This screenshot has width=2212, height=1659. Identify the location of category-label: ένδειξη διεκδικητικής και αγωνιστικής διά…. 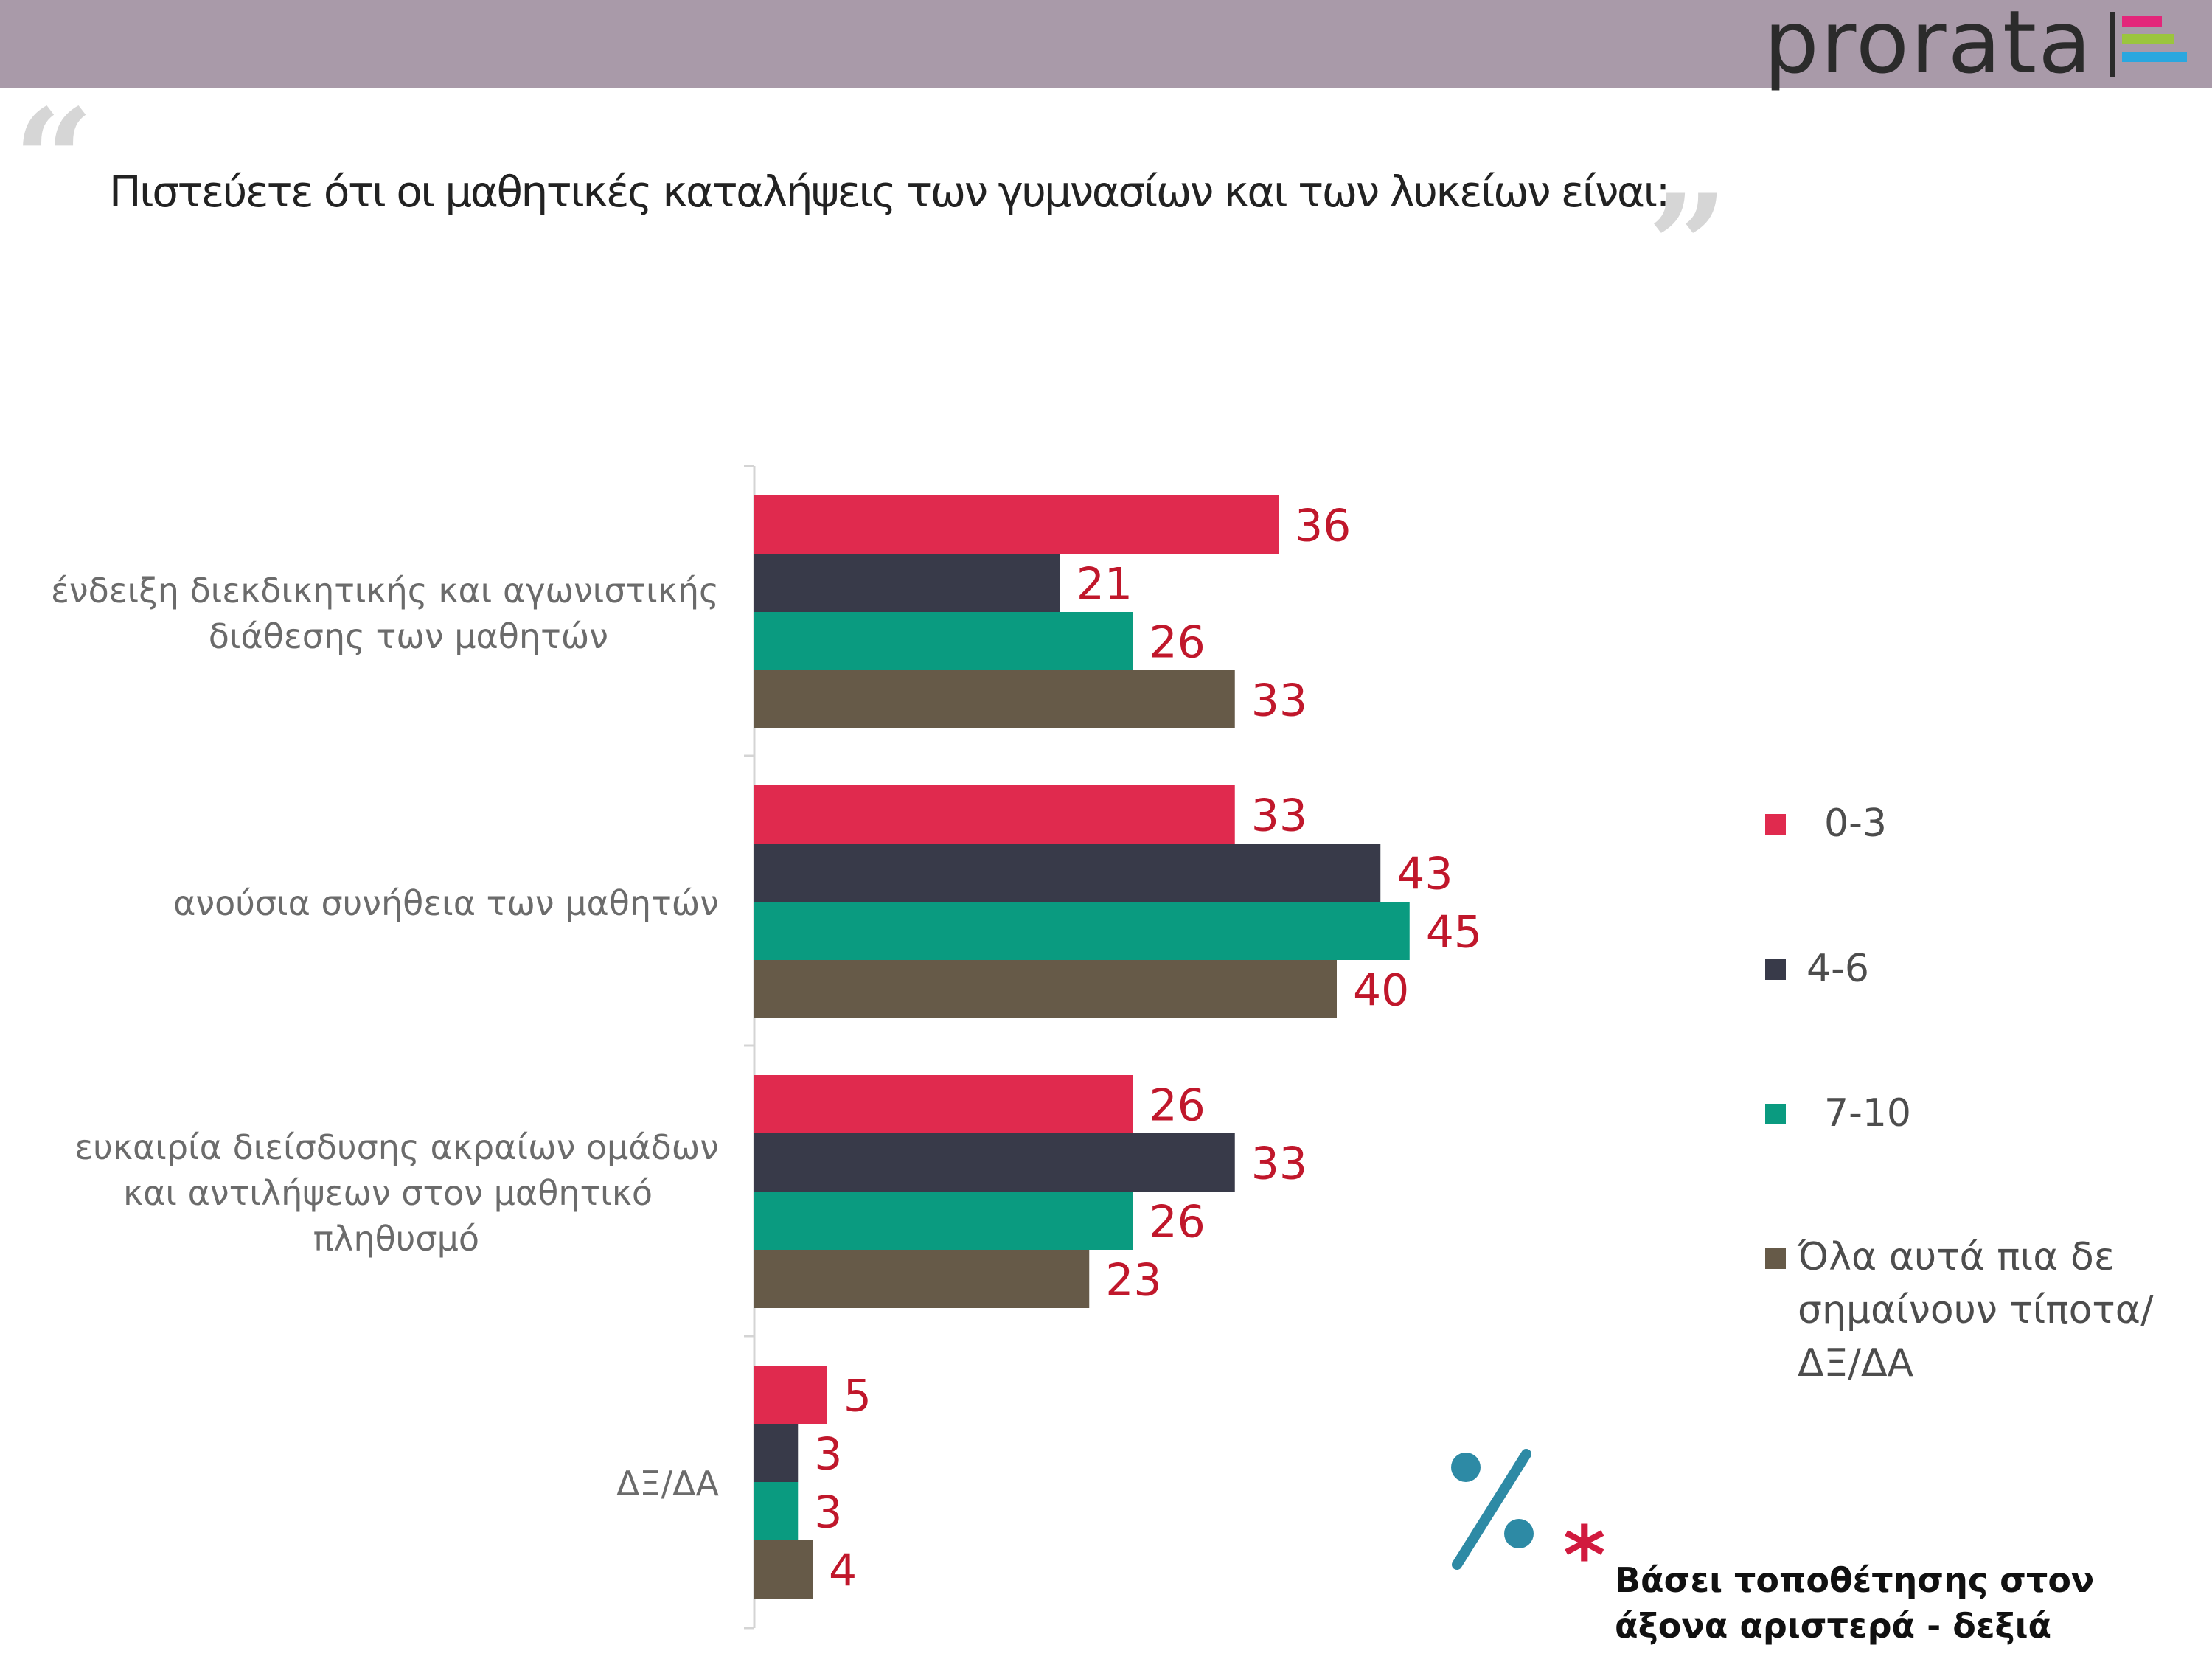
(385, 613).